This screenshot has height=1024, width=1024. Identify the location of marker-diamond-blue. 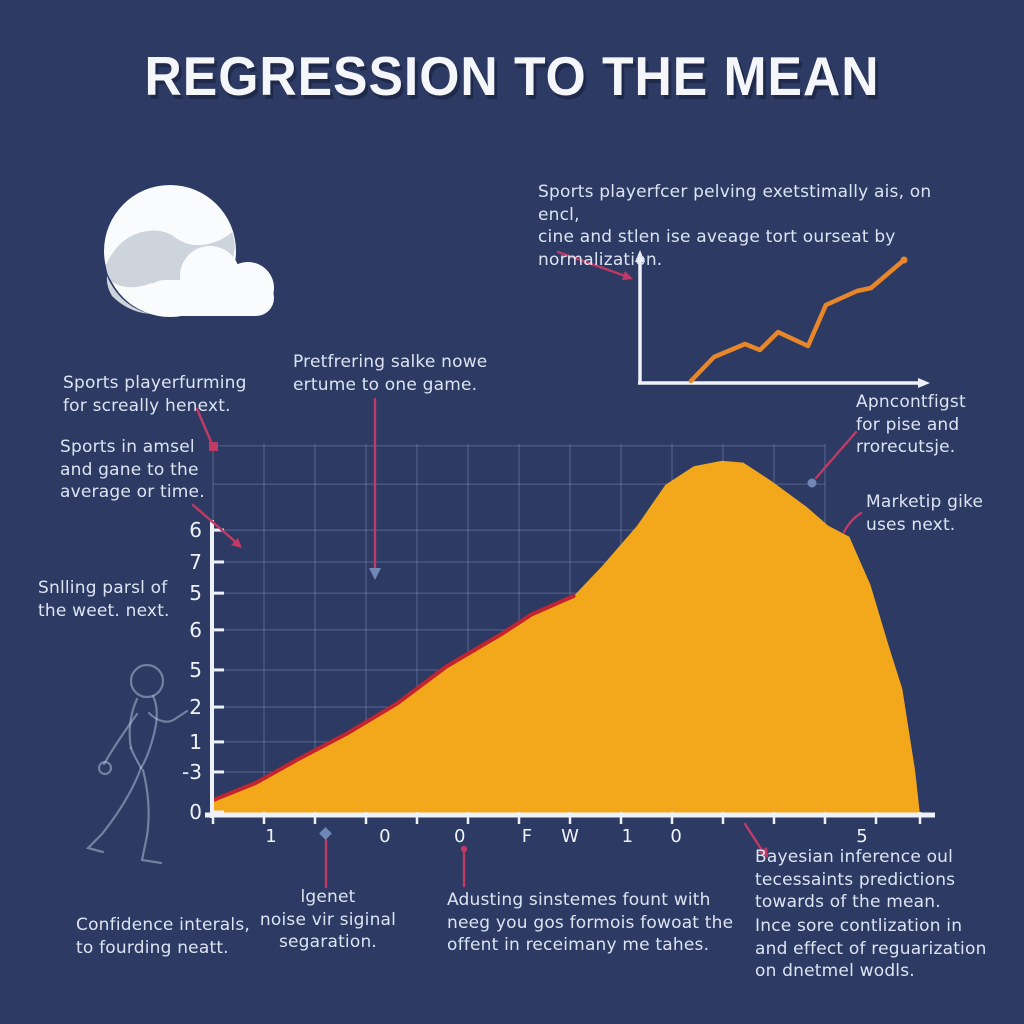
(325, 833).